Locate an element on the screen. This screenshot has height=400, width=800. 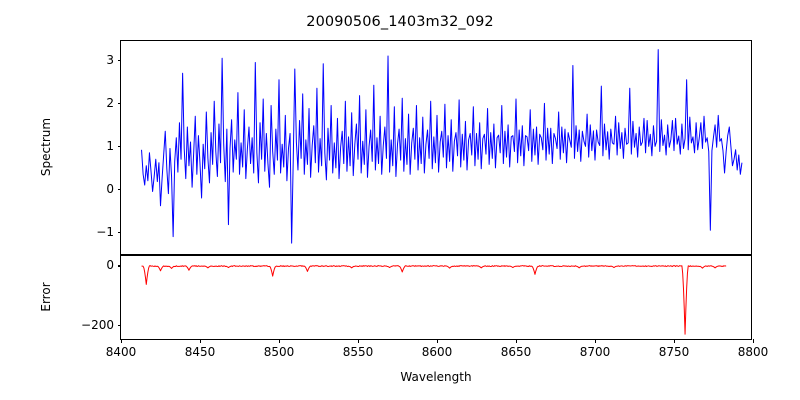
x-tick-label: 8800 is located at coordinates (753, 352).